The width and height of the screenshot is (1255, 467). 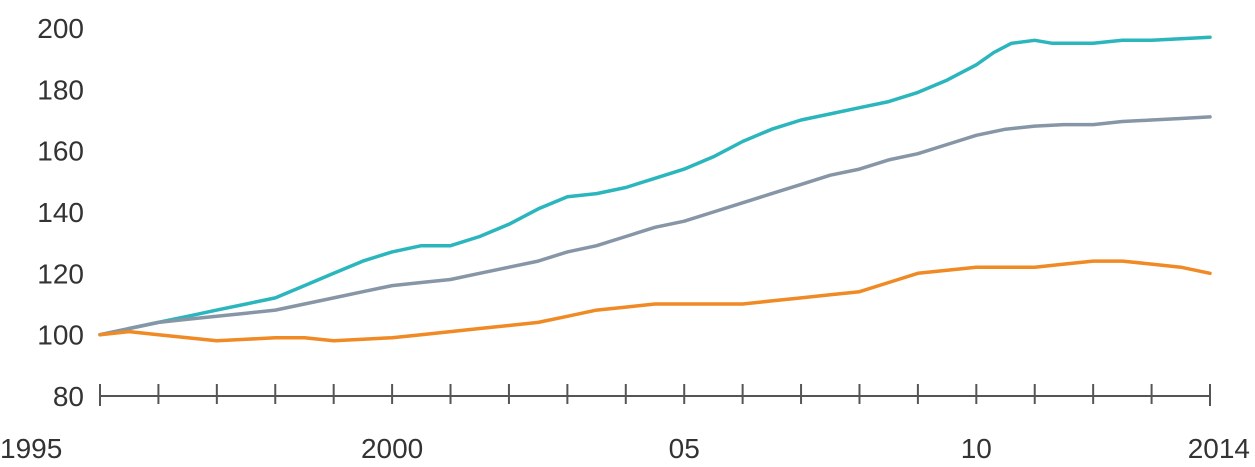 What do you see at coordinates (60, 151) in the screenshot?
I see `y-tick-label-160: 160` at bounding box center [60, 151].